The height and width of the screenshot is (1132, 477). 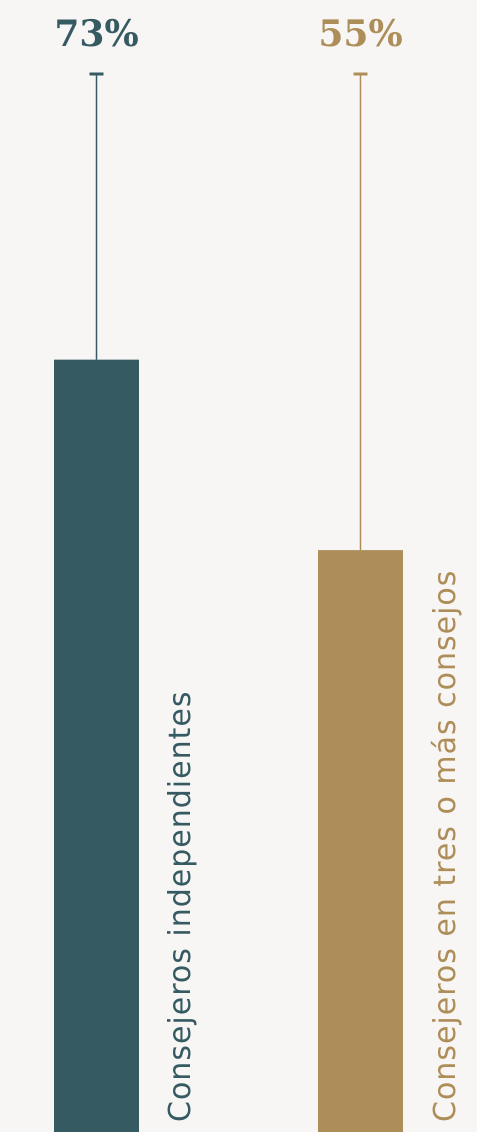 I want to click on bar-value-label: 73%, so click(x=96, y=34).